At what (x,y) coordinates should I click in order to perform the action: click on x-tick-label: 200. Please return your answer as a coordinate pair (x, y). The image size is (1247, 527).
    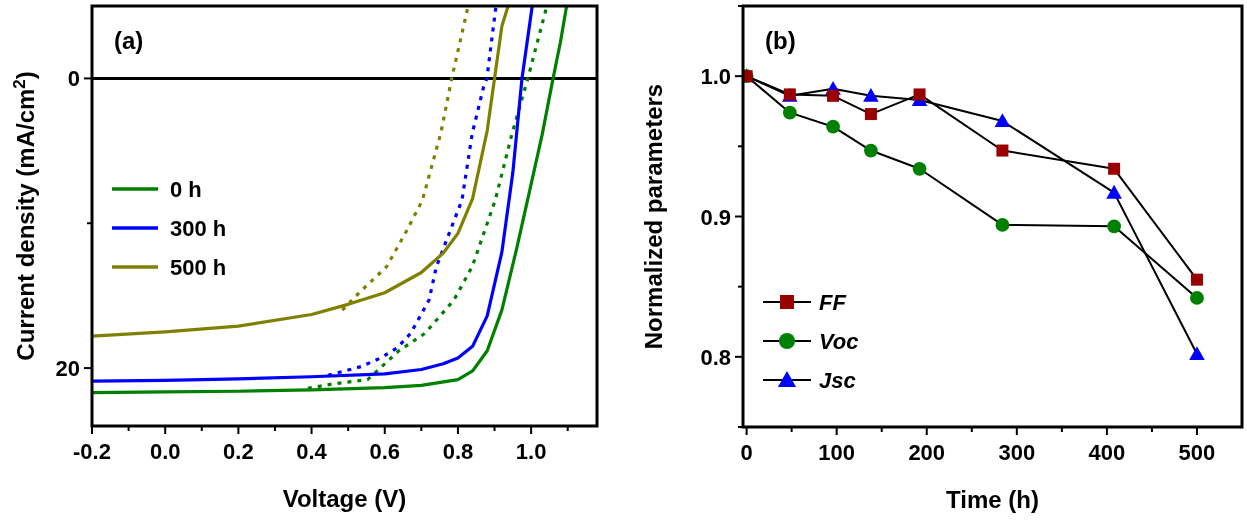
    Looking at the image, I should click on (927, 452).